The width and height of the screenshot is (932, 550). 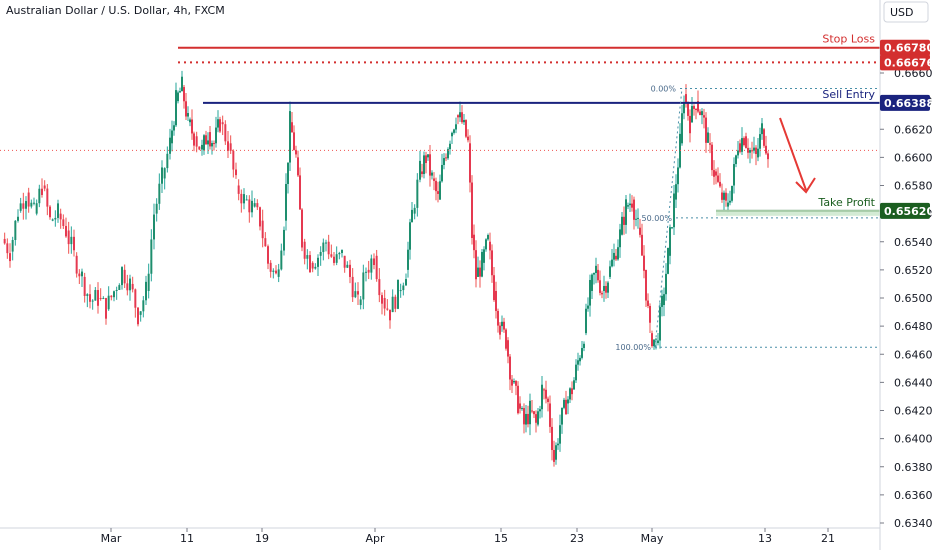 What do you see at coordinates (908, 211) in the screenshot?
I see `price-tag-label: 0.65620` at bounding box center [908, 211].